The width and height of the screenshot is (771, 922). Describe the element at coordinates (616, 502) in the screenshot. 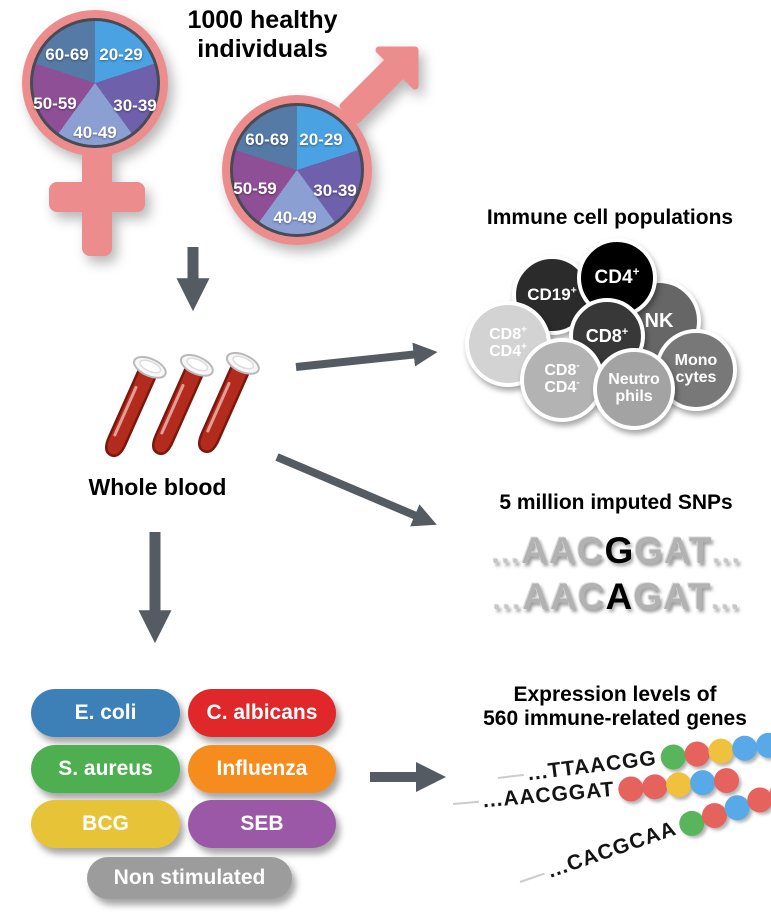

I see `snps-title: 5 million imputed SNPs` at that location.